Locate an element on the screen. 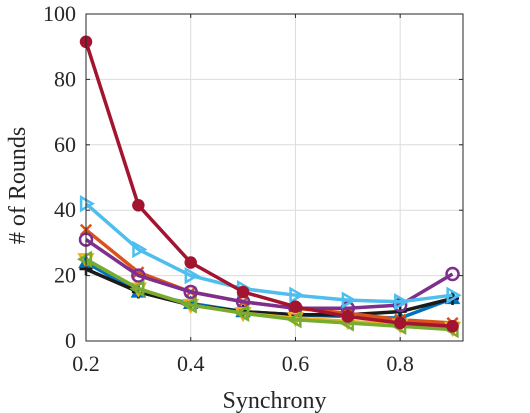 The image size is (530, 413). y-tick-label: 20 is located at coordinates (65, 275).